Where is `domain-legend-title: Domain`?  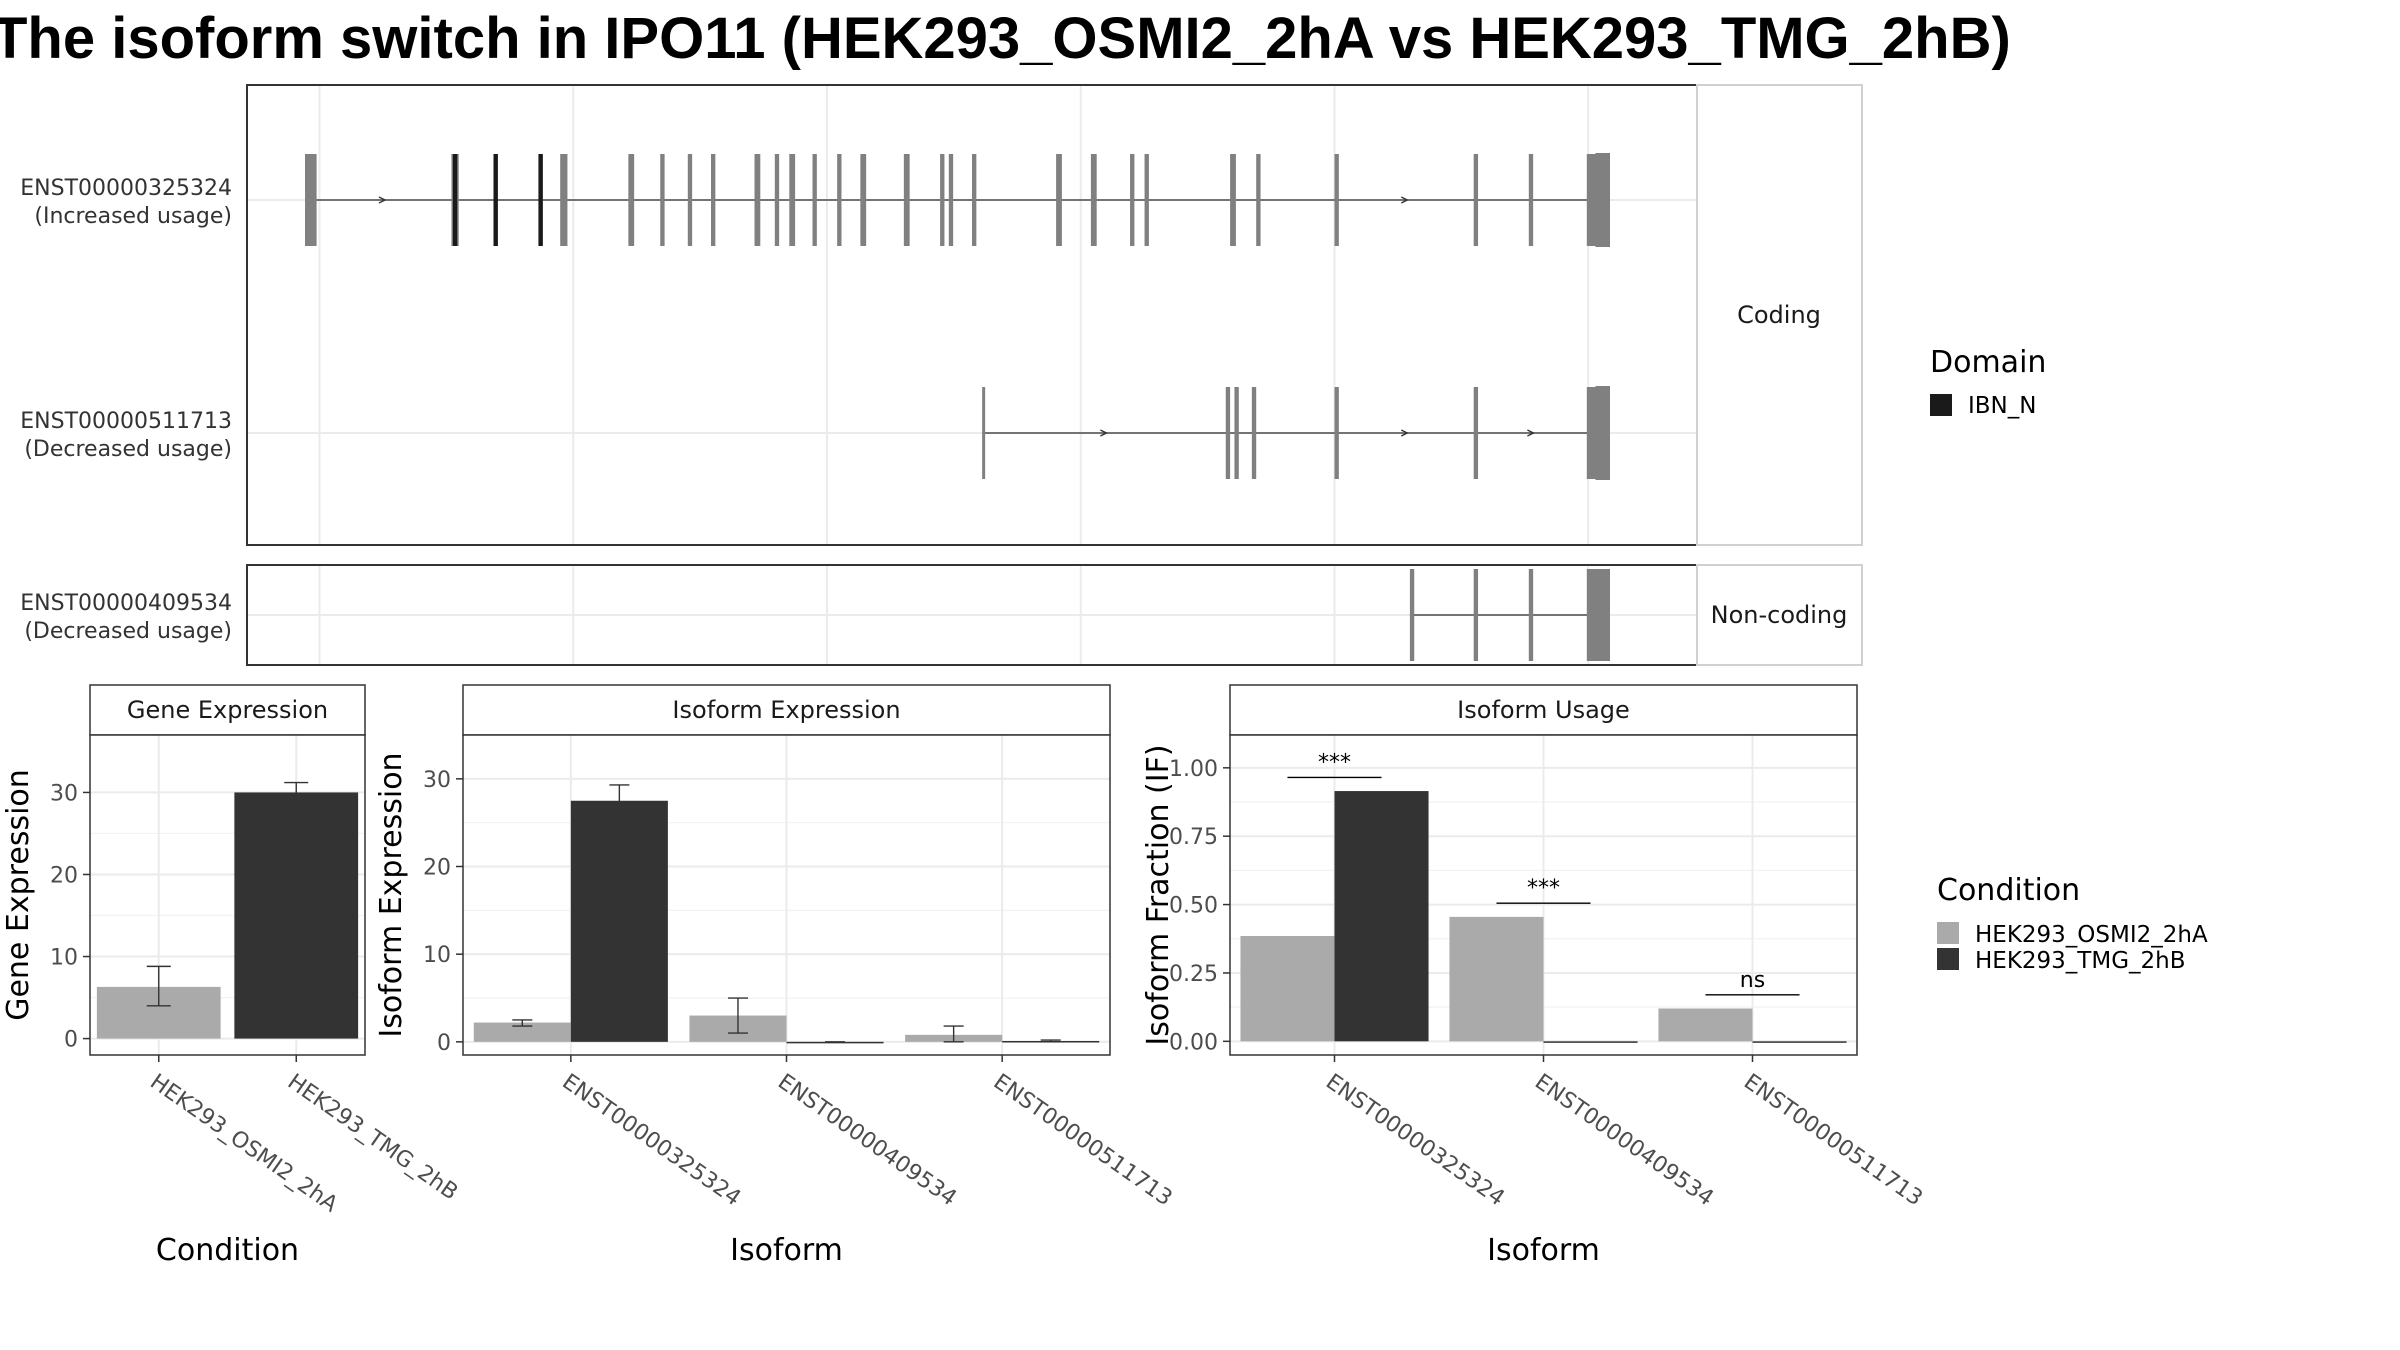
domain-legend-title: Domain is located at coordinates (1988, 362).